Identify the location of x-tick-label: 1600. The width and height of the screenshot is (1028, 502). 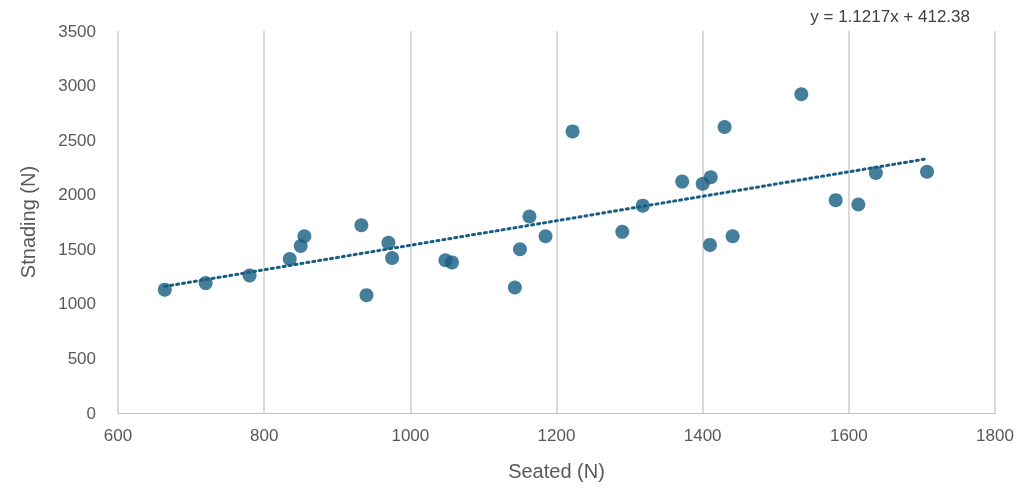
(848, 435).